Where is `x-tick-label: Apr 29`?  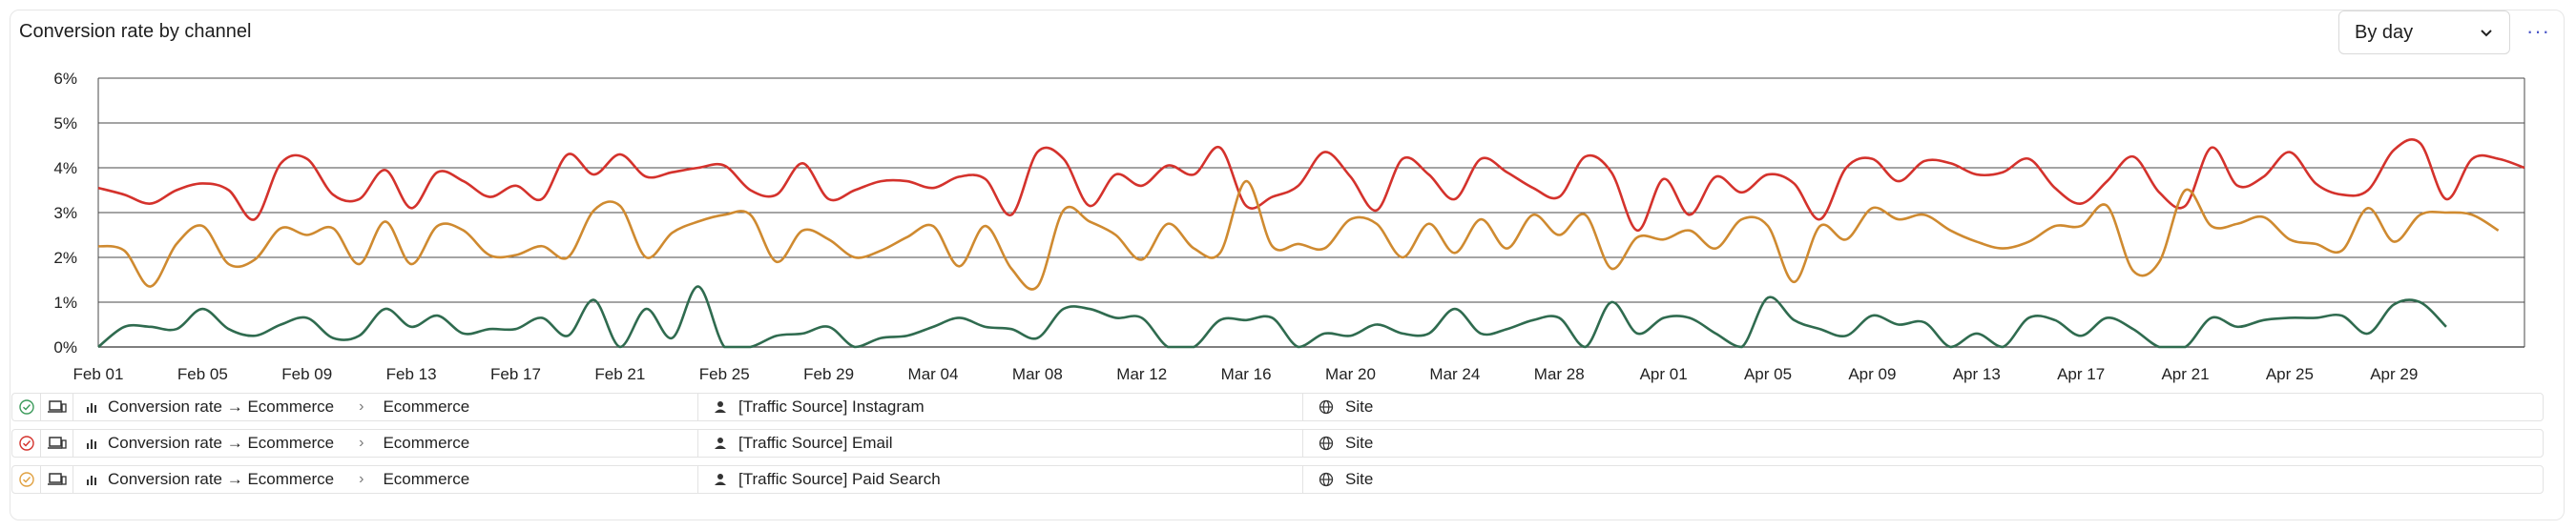
x-tick-label: Apr 29 is located at coordinates (2394, 374).